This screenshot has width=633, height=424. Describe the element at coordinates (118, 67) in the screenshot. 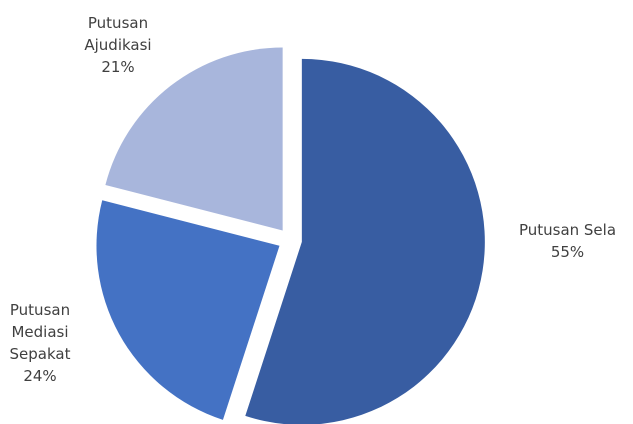

I see `value-label: 21%` at that location.